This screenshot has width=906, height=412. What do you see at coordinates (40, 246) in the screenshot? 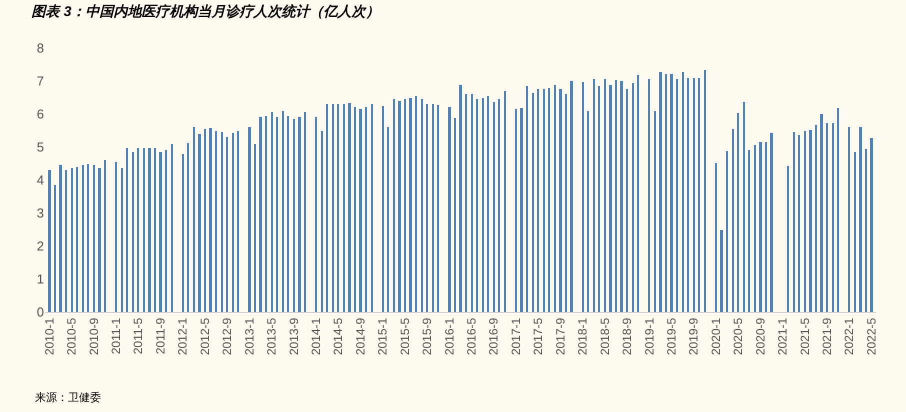
I see `y-tick-label: 2` at bounding box center [40, 246].